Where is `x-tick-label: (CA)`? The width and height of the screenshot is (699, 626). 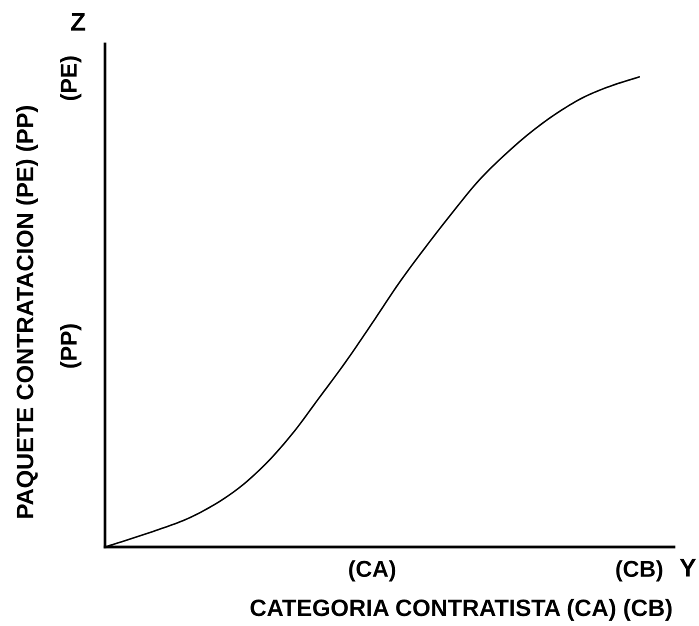 x-tick-label: (CA) is located at coordinates (372, 571).